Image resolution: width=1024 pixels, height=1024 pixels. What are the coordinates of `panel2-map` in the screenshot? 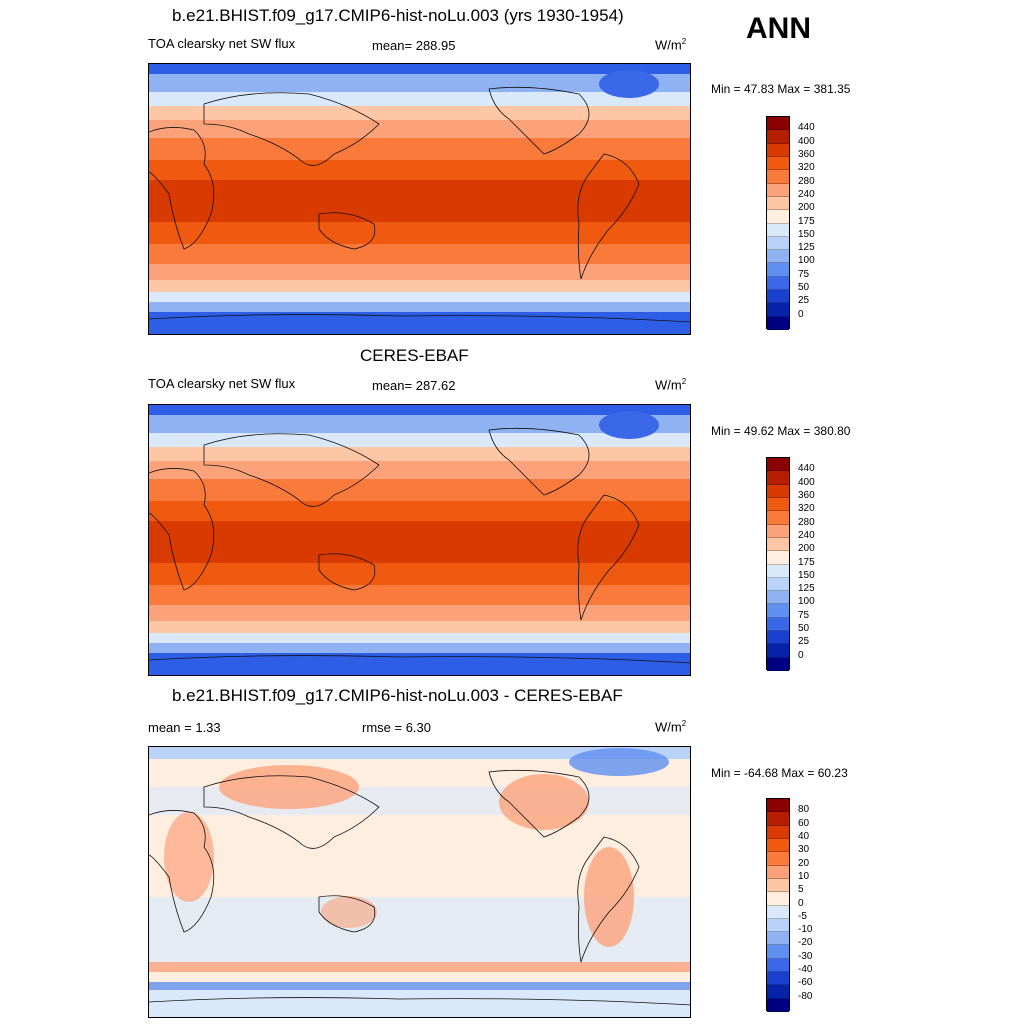 It's located at (419, 540).